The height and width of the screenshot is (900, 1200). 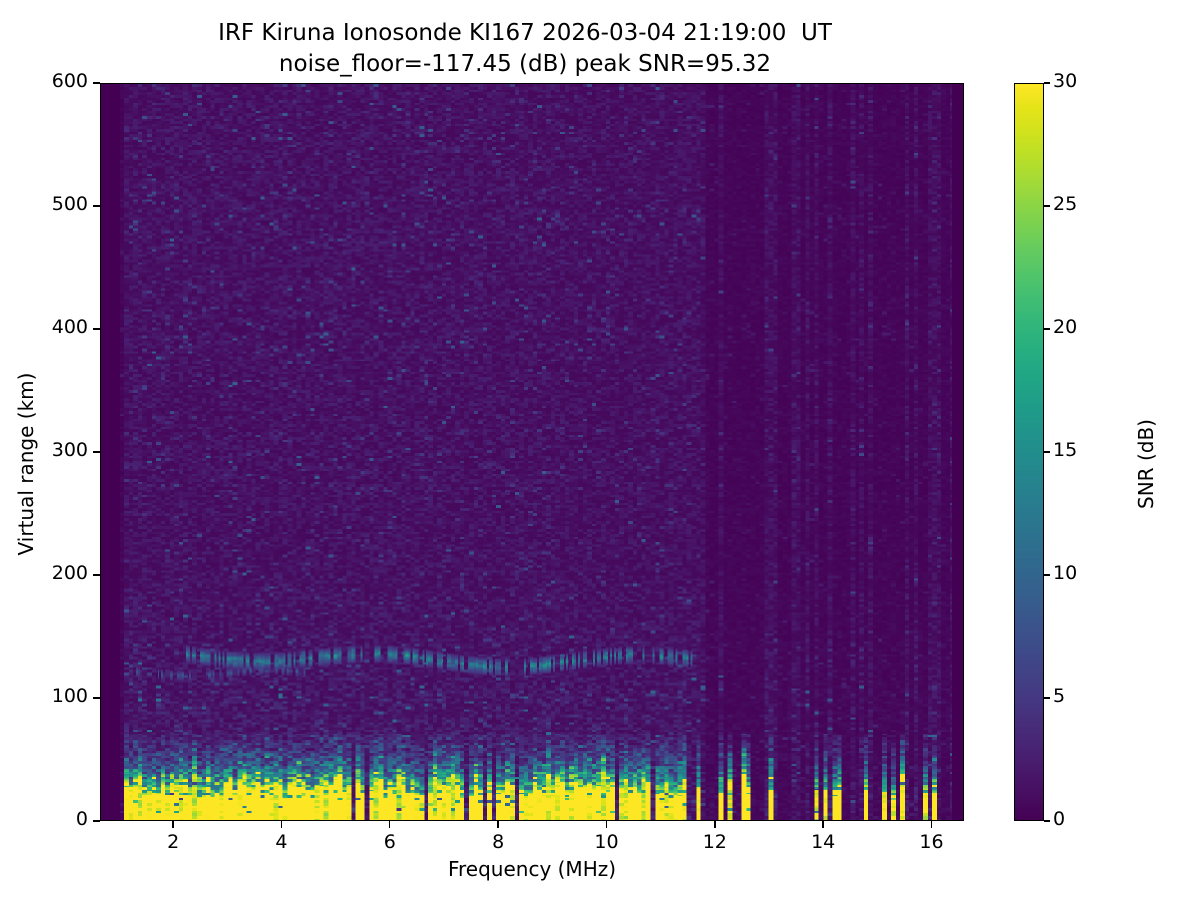 What do you see at coordinates (498, 842) in the screenshot?
I see `x-axis-tick-label: 8` at bounding box center [498, 842].